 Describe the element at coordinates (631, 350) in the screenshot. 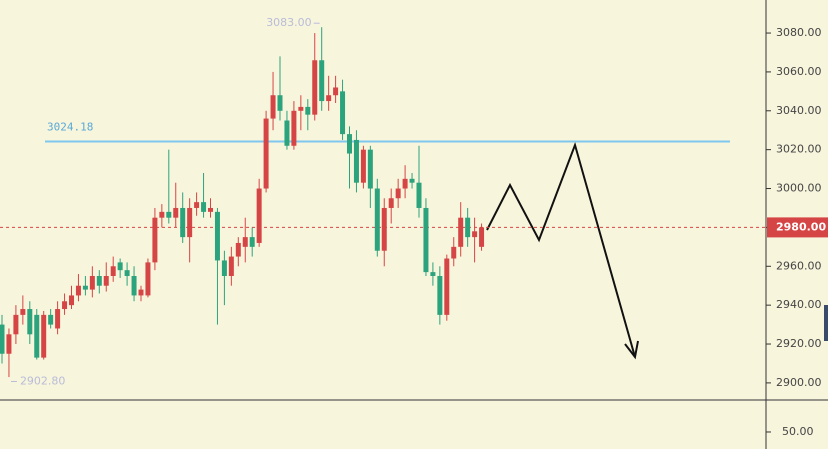

I see `projection-arrowhead` at that location.